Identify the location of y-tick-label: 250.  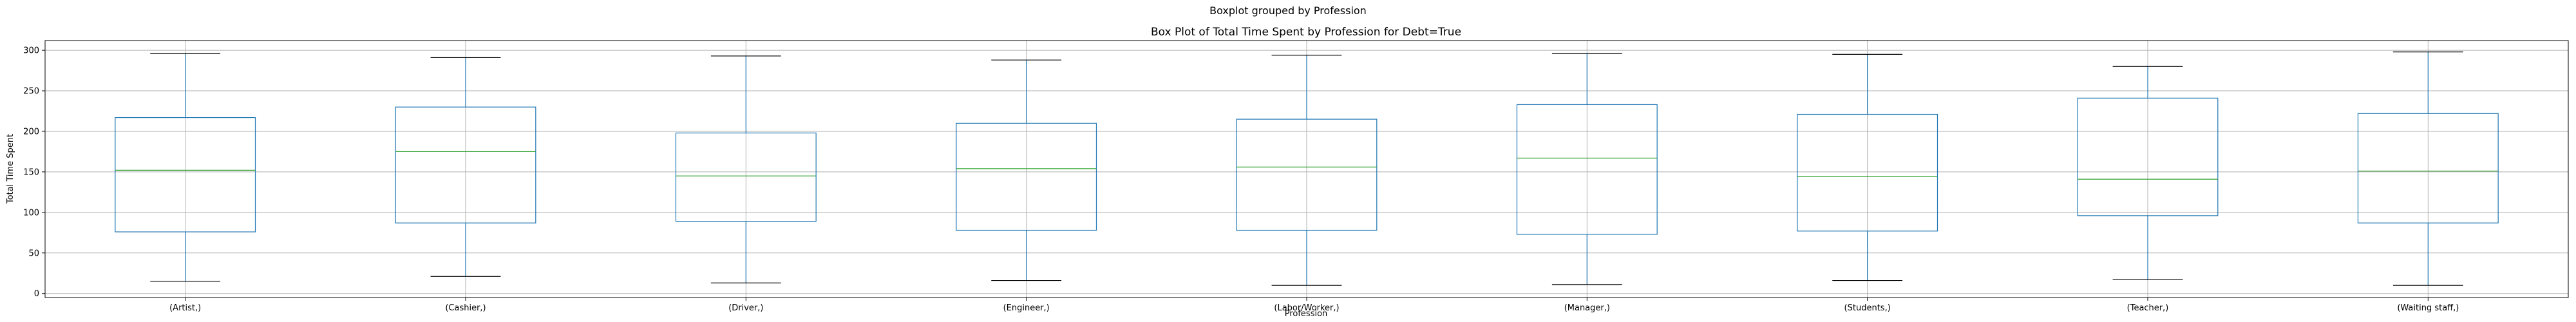
(31, 92).